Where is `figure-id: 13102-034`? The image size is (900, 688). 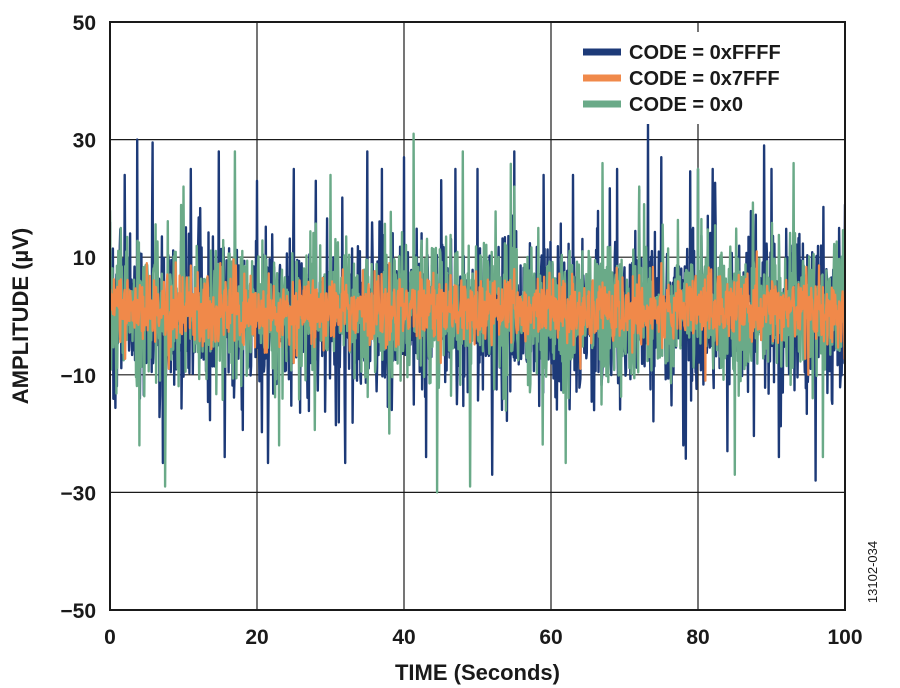
figure-id: 13102-034 is located at coordinates (872, 572).